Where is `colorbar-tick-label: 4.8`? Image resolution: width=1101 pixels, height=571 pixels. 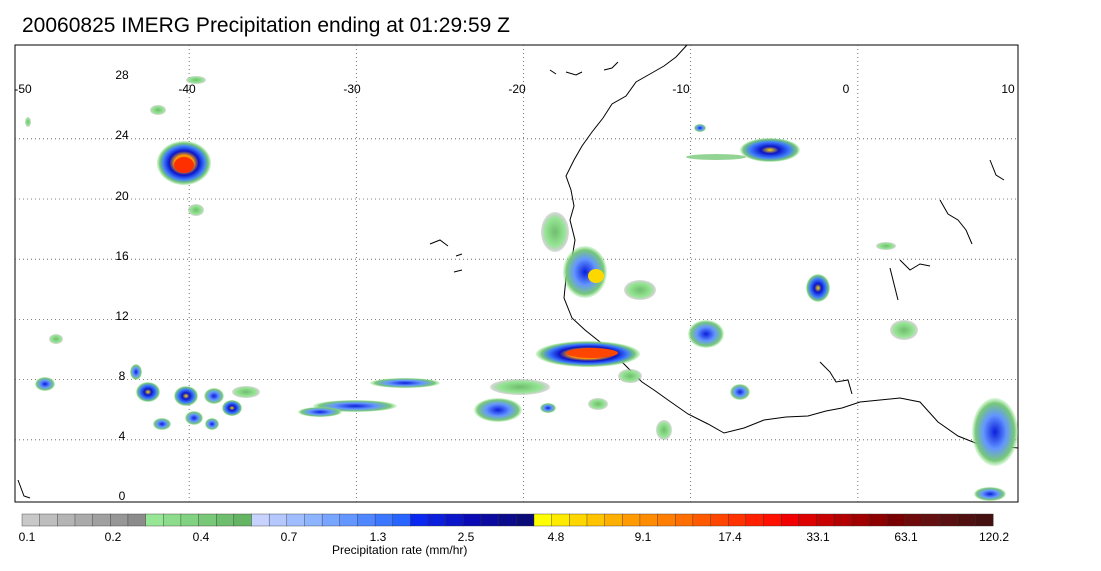
colorbar-tick-label: 4.8 is located at coordinates (556, 537).